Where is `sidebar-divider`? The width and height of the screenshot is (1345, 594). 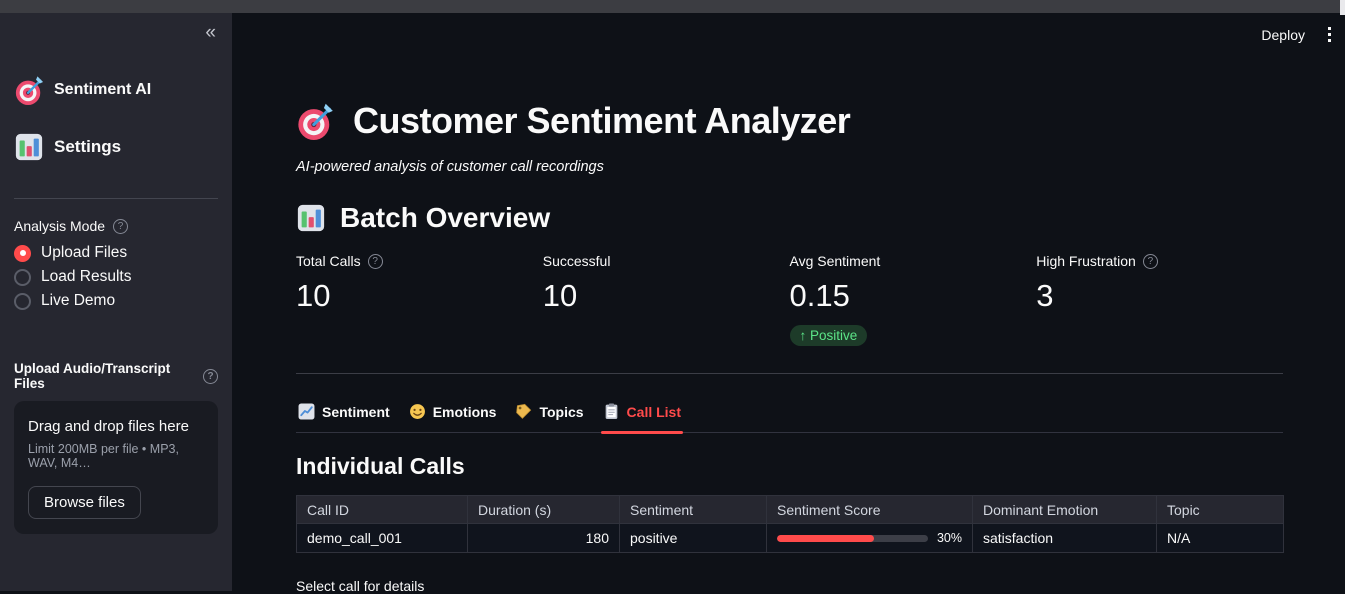
sidebar-divider is located at coordinates (116, 198).